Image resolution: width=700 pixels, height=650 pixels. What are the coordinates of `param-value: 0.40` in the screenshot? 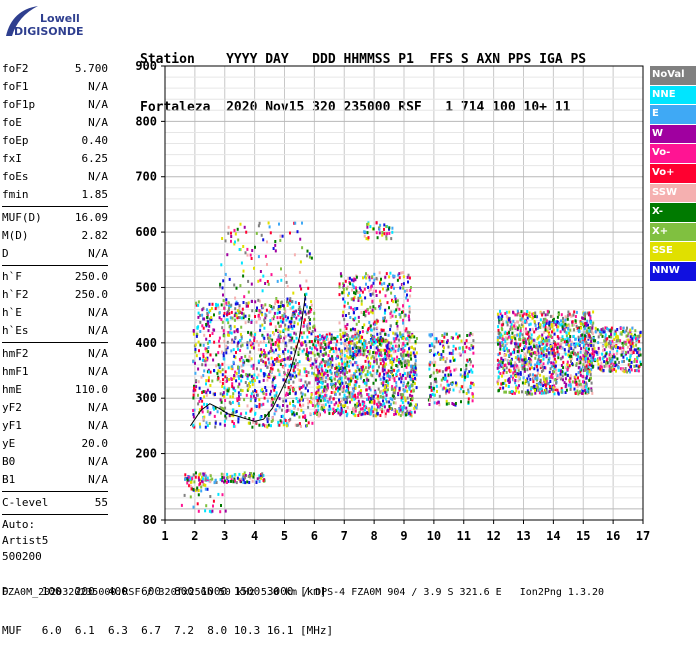 It's located at (95, 140).